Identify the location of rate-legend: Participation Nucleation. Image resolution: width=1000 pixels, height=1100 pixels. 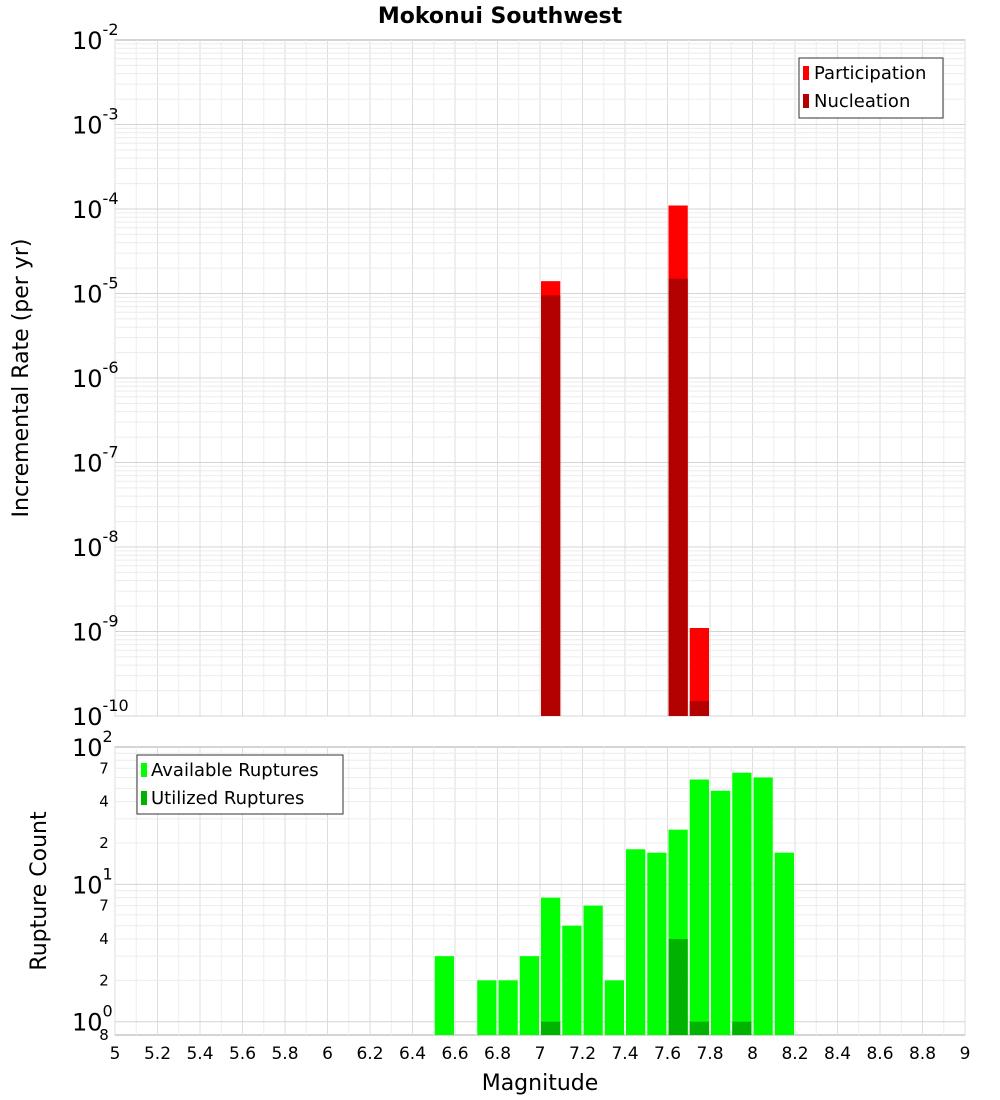
(871, 88).